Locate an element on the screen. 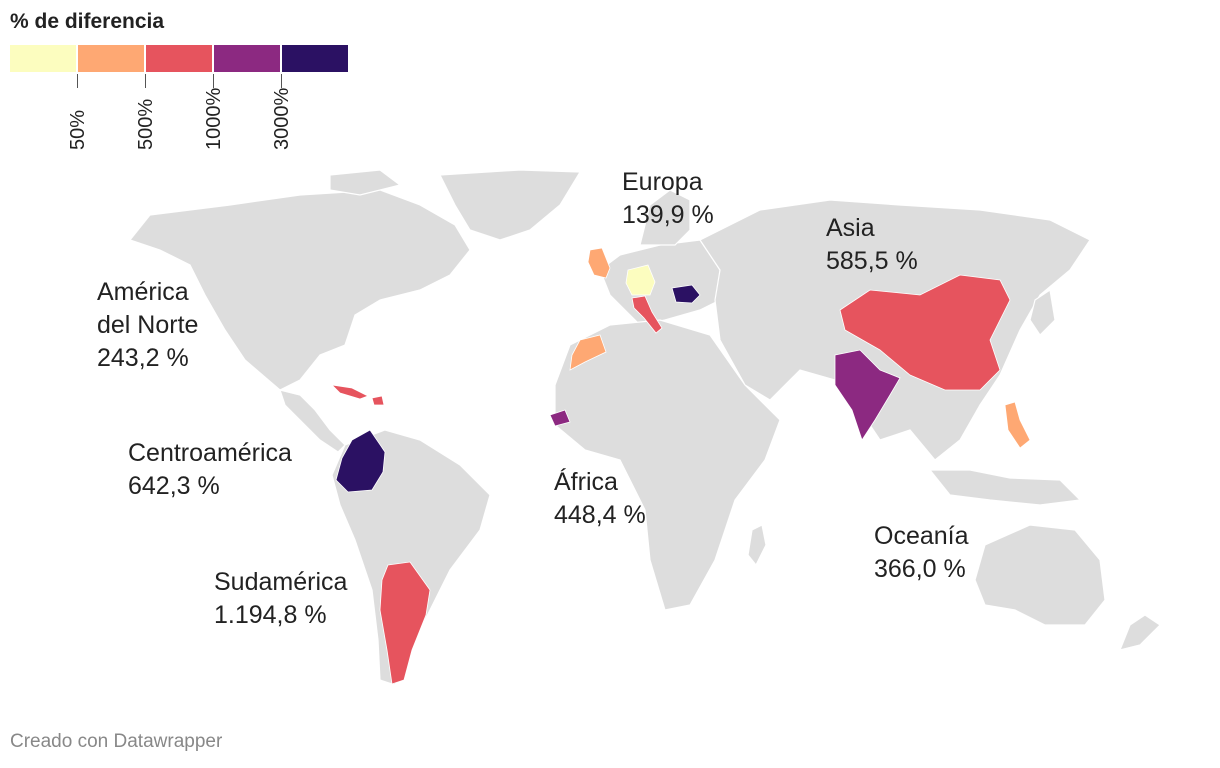 The image size is (1220, 768). asia-name: Asia is located at coordinates (850, 228).